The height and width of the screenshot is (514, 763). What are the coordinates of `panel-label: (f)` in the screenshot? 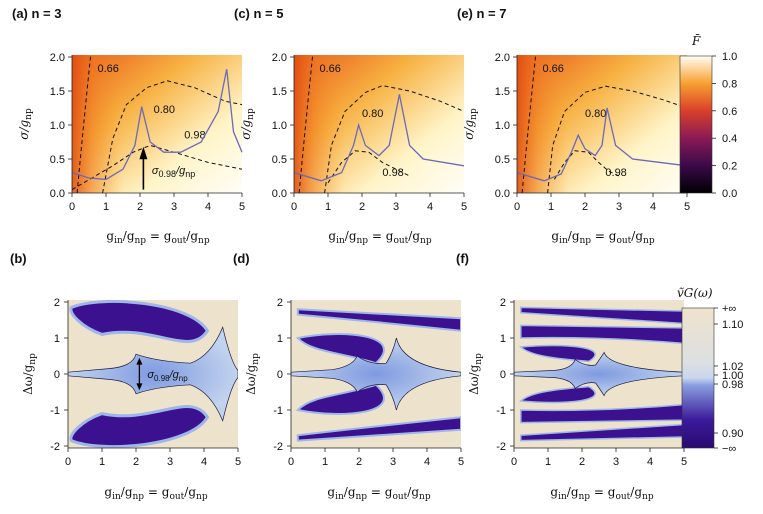 It's located at (462, 258).